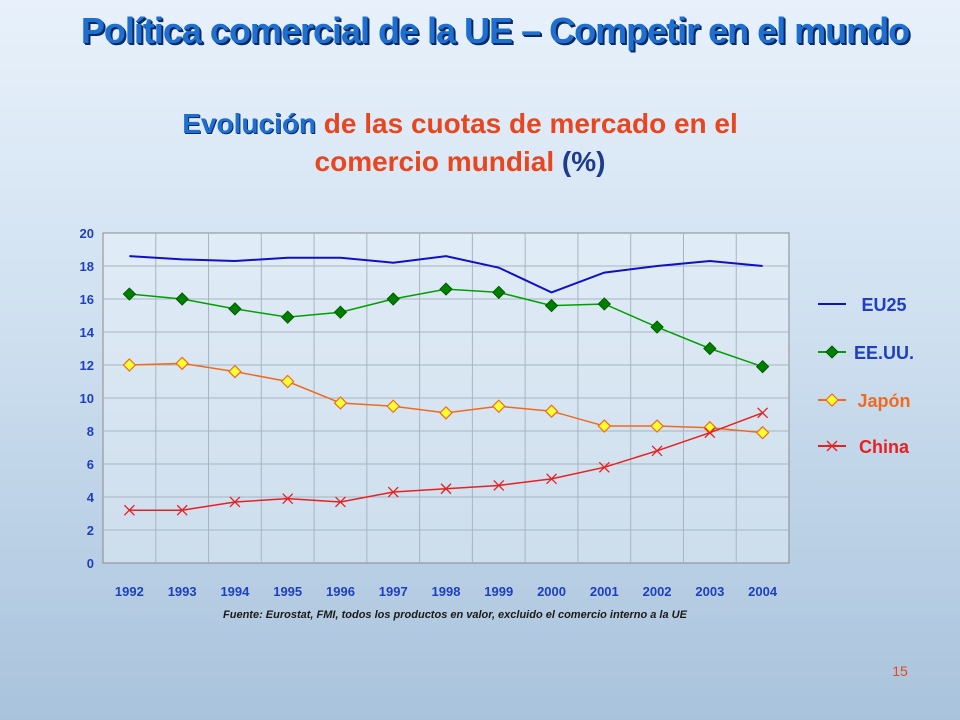  Describe the element at coordinates (883, 305) in the screenshot. I see `legend-label: EU25` at that location.